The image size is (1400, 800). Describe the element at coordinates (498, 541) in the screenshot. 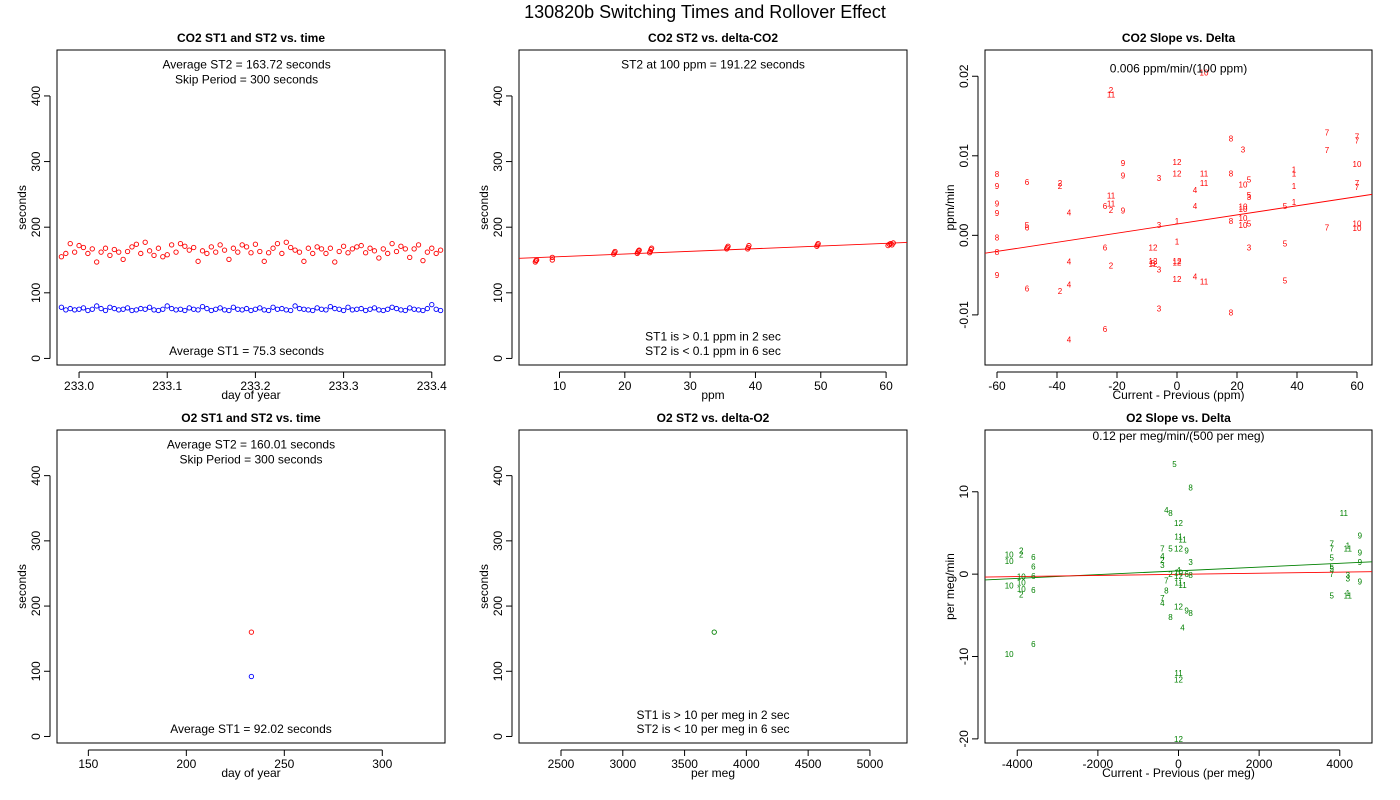

I see `y-tick-label: 300` at that location.